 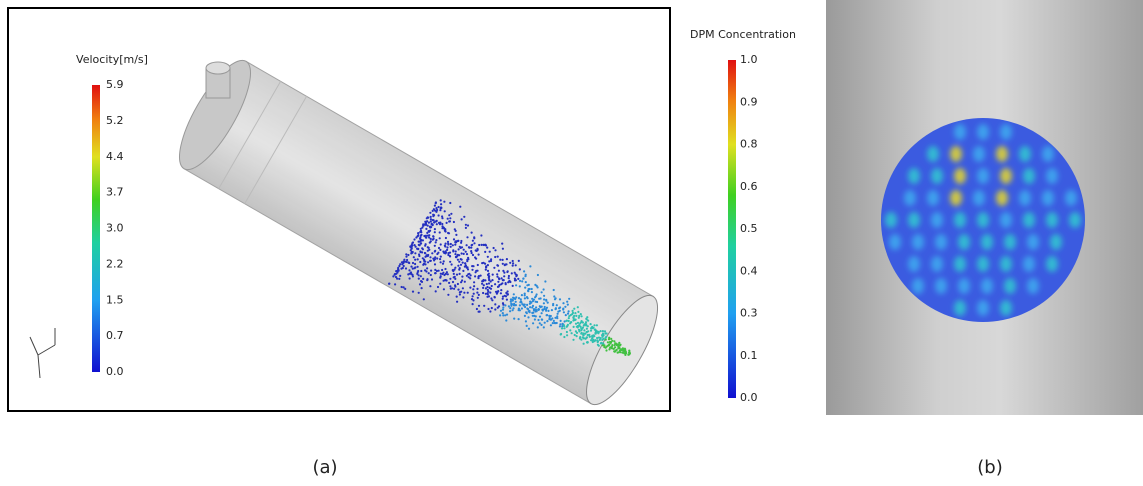 What do you see at coordinates (749, 228) in the screenshot?
I see `legend-label: 0.5` at bounding box center [749, 228].